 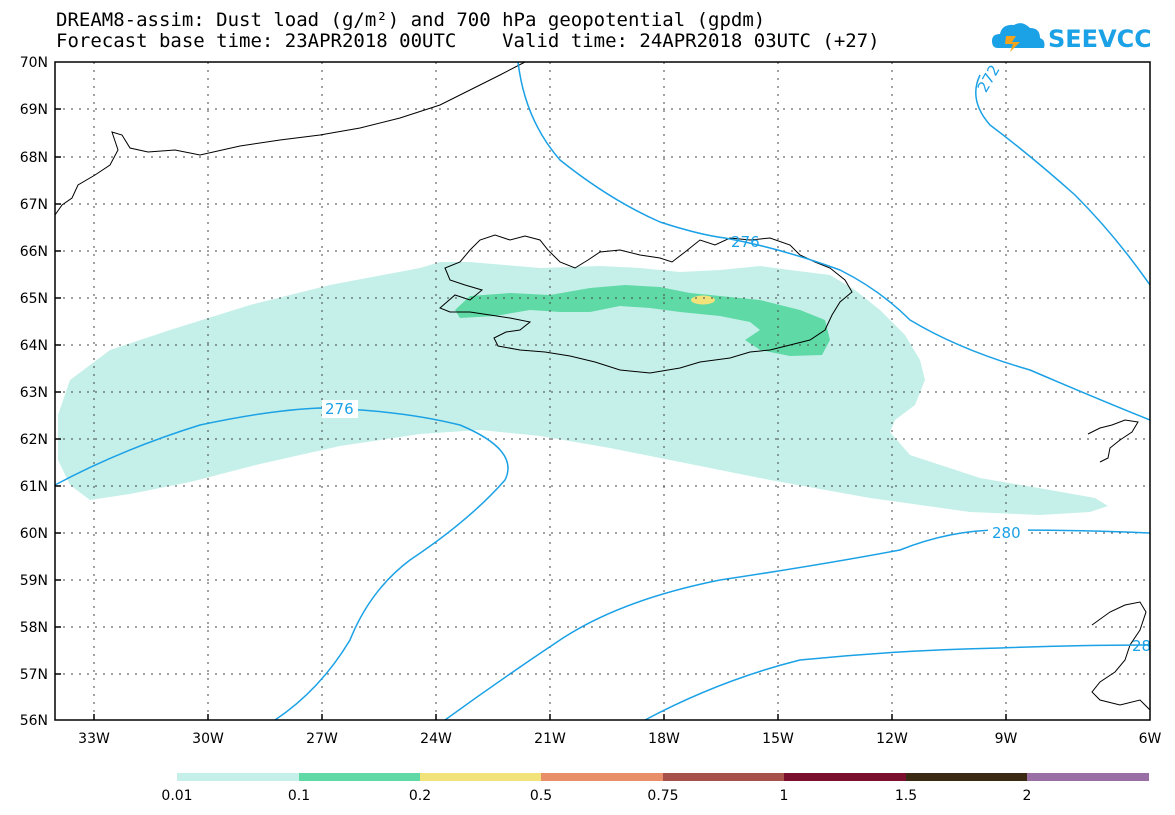 What do you see at coordinates (541, 796) in the screenshot?
I see `colorbar-label: 0.5` at bounding box center [541, 796].